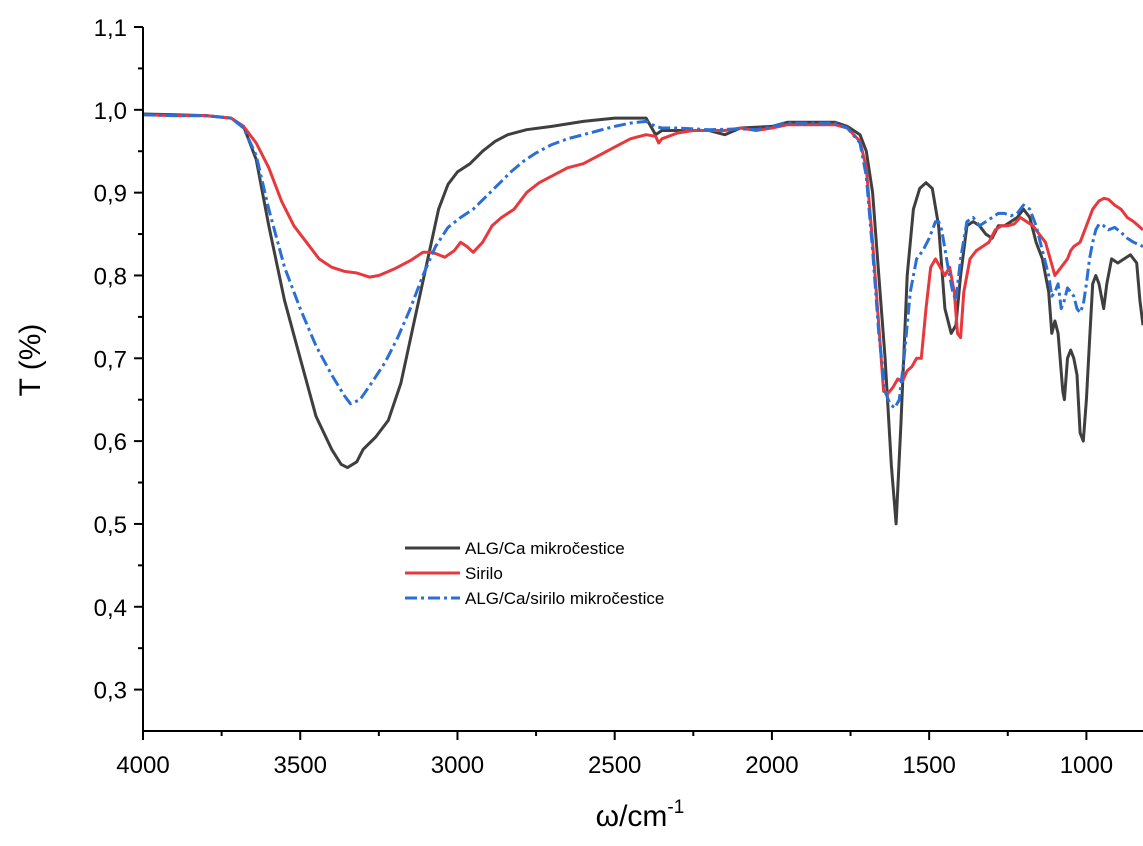 This screenshot has width=1143, height=846. Describe the element at coordinates (300, 765) in the screenshot. I see `x-tick-label: 3500` at that location.